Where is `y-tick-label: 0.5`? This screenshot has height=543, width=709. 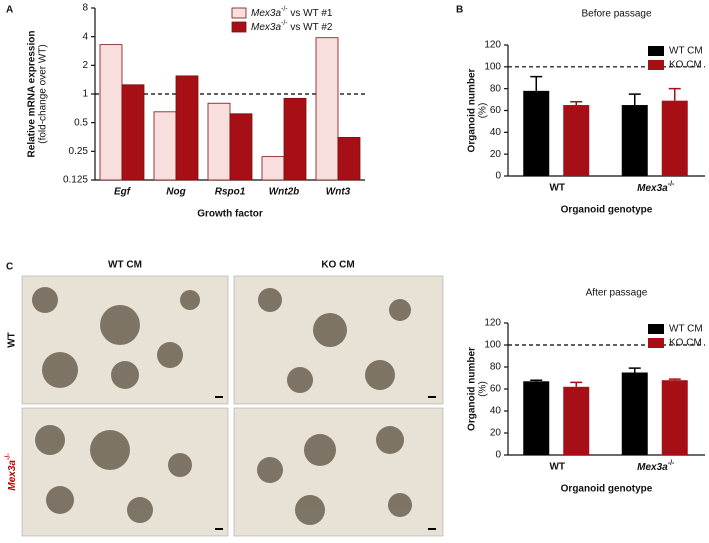 y-tick-label: 0.5 is located at coordinates (81, 122).